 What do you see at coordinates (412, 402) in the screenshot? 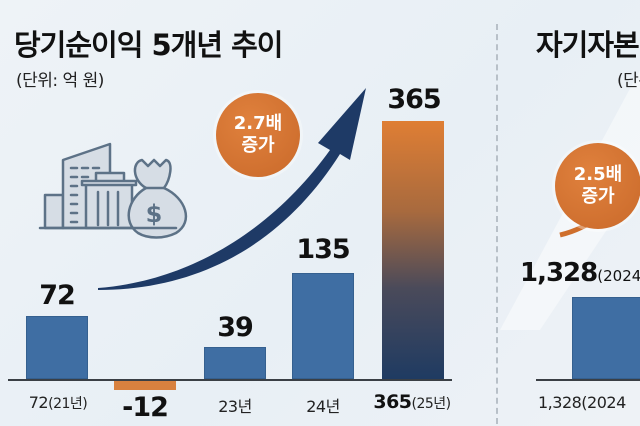
I see `x-label-25: 365(25년)` at bounding box center [412, 402].